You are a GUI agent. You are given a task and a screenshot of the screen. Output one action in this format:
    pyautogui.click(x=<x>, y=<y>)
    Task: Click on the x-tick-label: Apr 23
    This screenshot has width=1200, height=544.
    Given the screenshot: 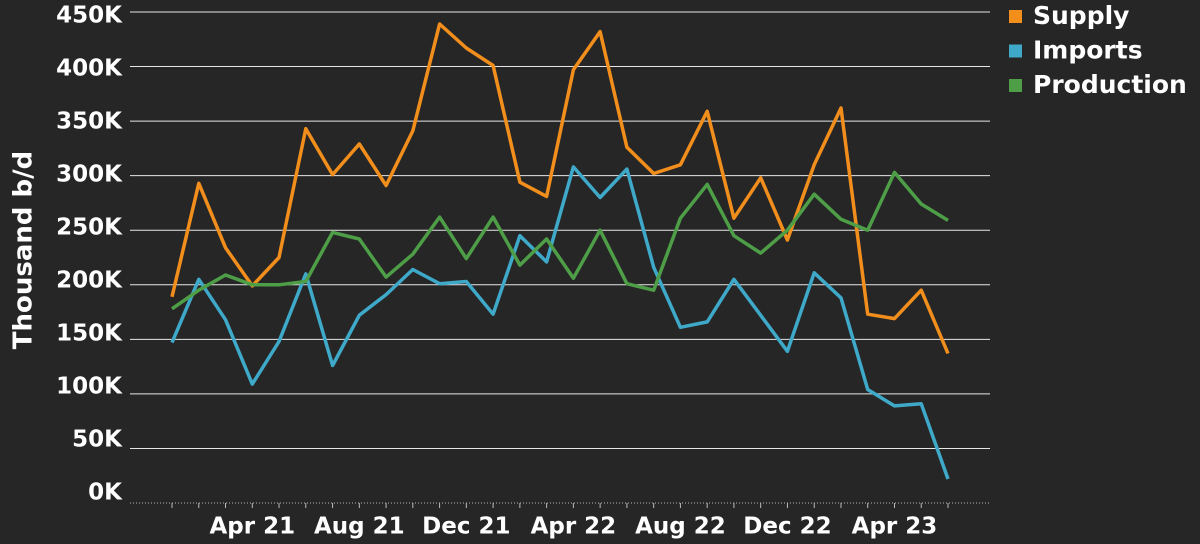 What is the action you would take?
    pyautogui.click(x=895, y=527)
    